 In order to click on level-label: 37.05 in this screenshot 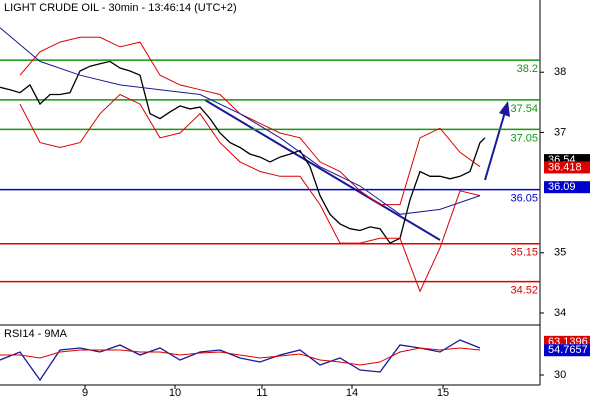, I will do `click(524, 138)`.